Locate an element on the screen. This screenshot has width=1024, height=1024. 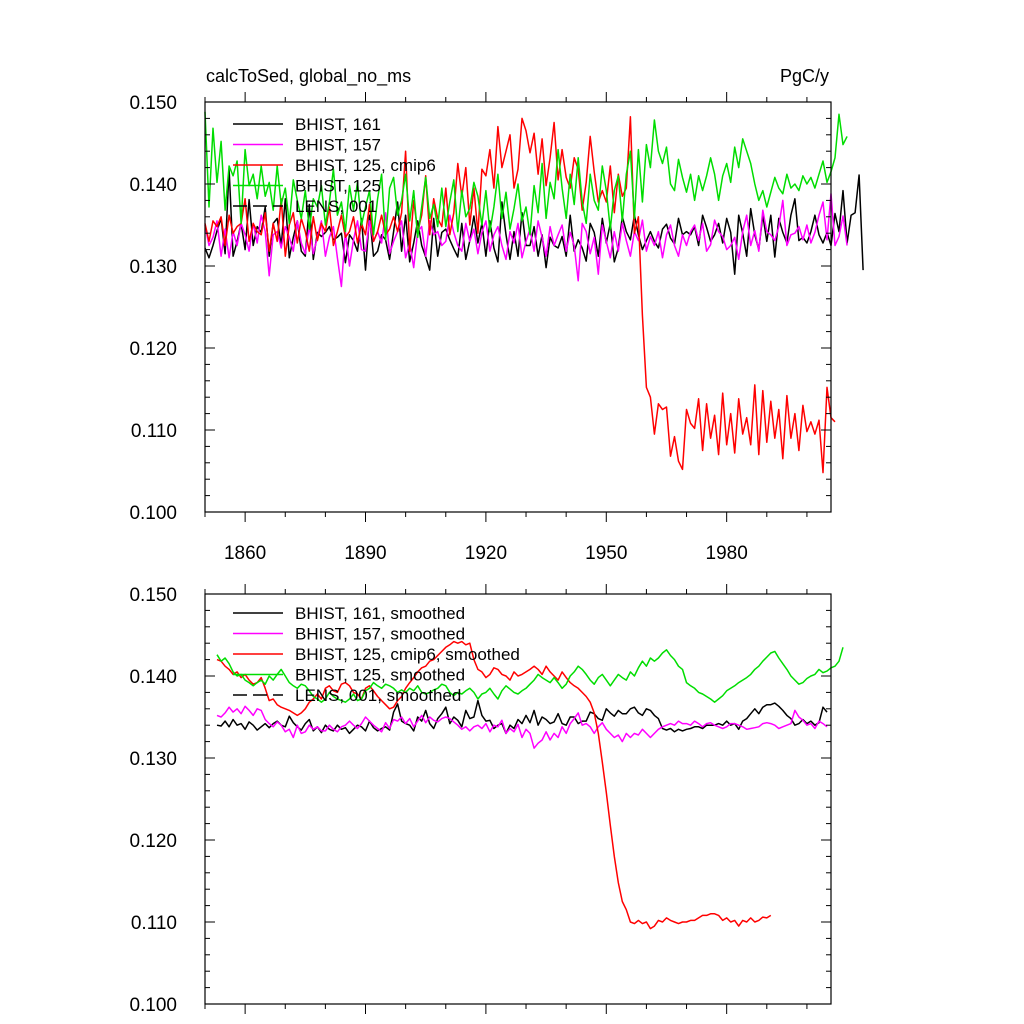
legend-label: BHIST, 161 is located at coordinates (338, 124).